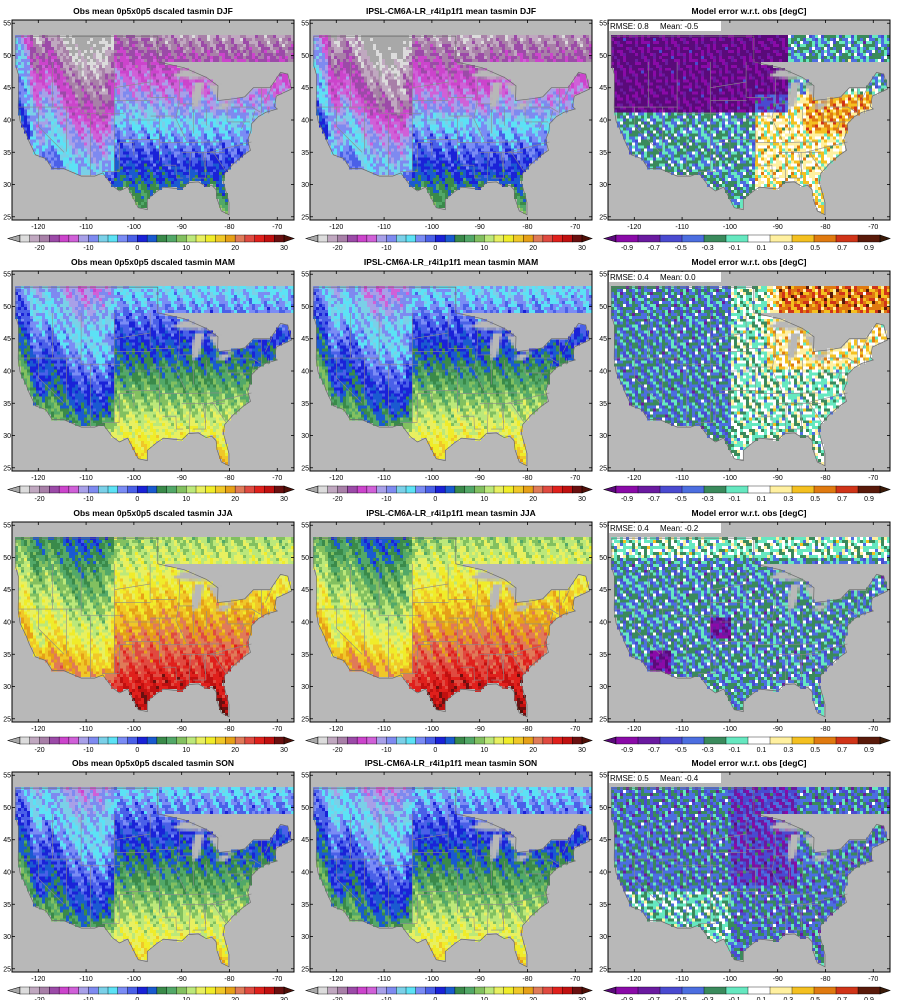 This screenshot has height=1000, width=900. What do you see at coordinates (815, 499) in the screenshot?
I see `colorbar-tick-label: 0.5` at bounding box center [815, 499].